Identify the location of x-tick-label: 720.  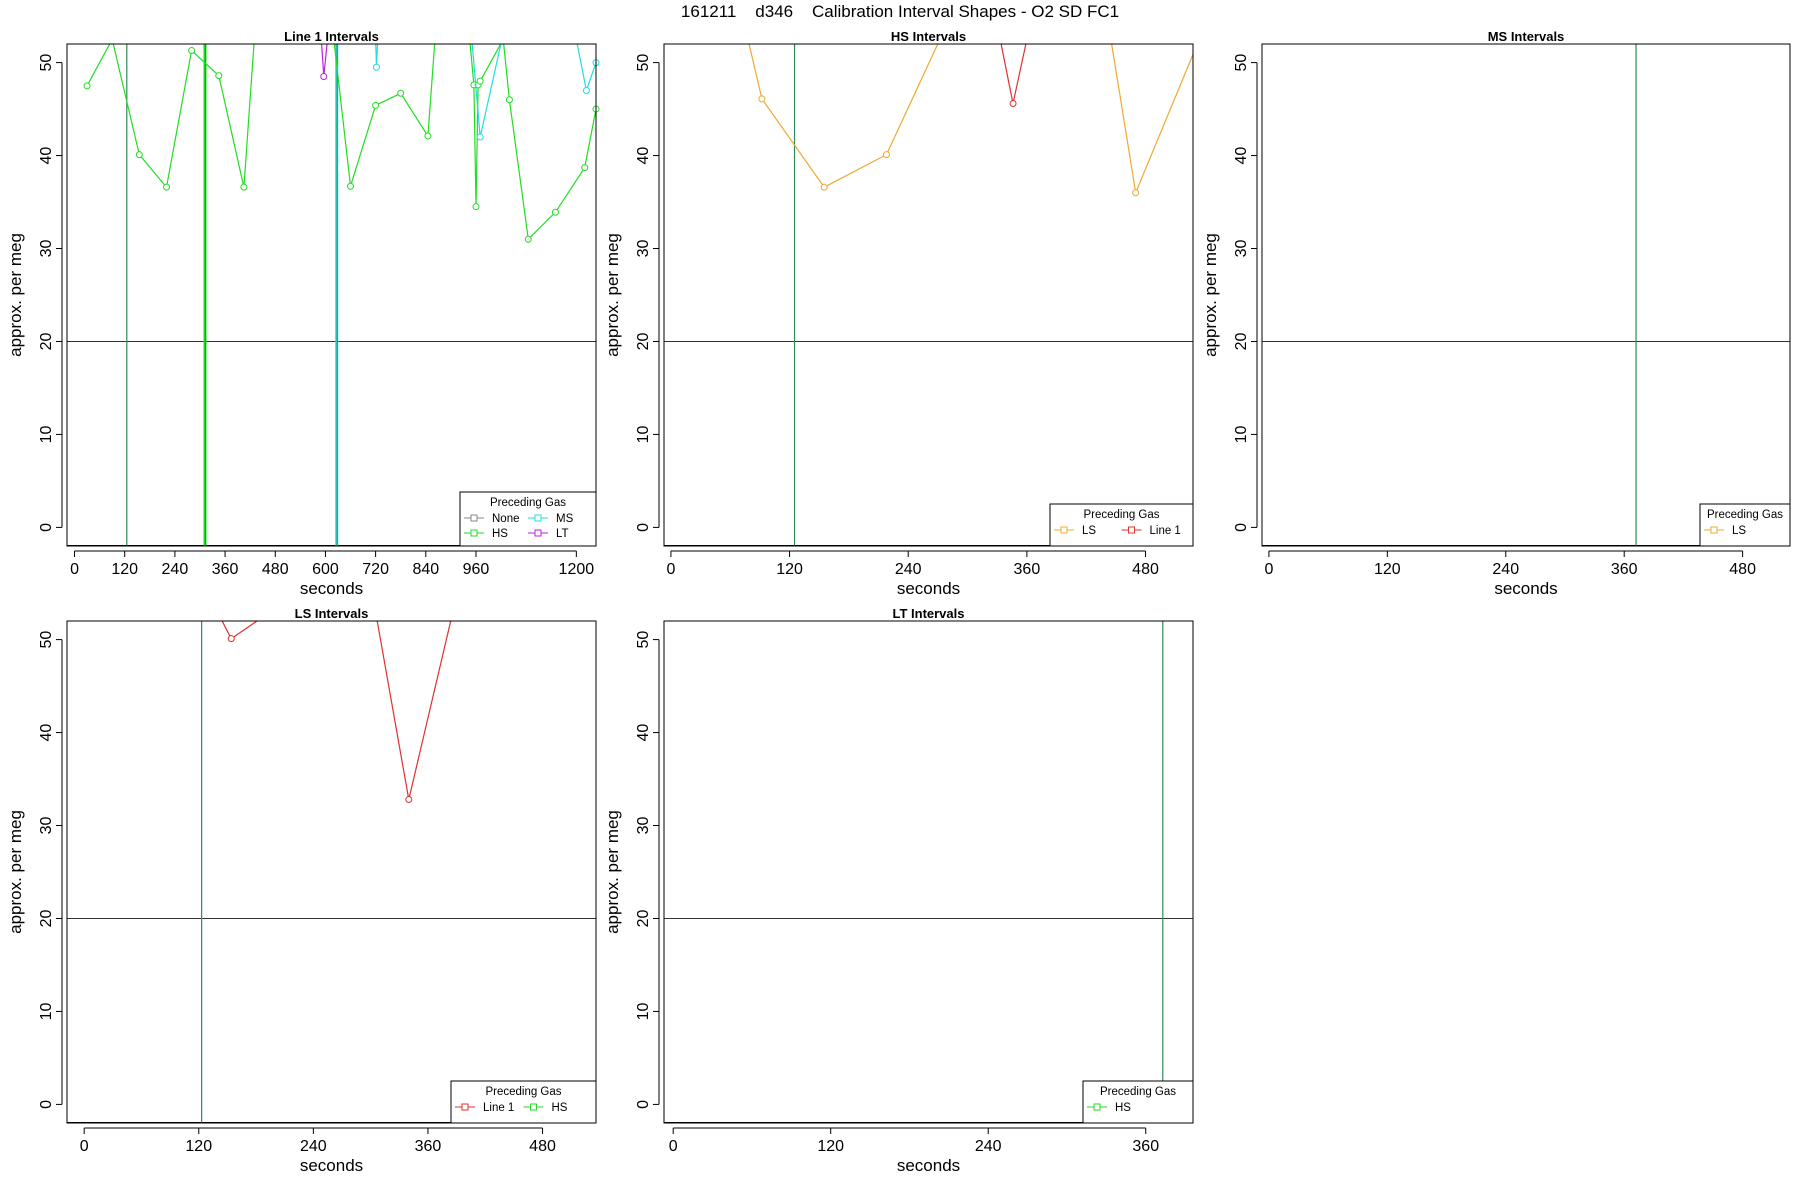
(375, 569).